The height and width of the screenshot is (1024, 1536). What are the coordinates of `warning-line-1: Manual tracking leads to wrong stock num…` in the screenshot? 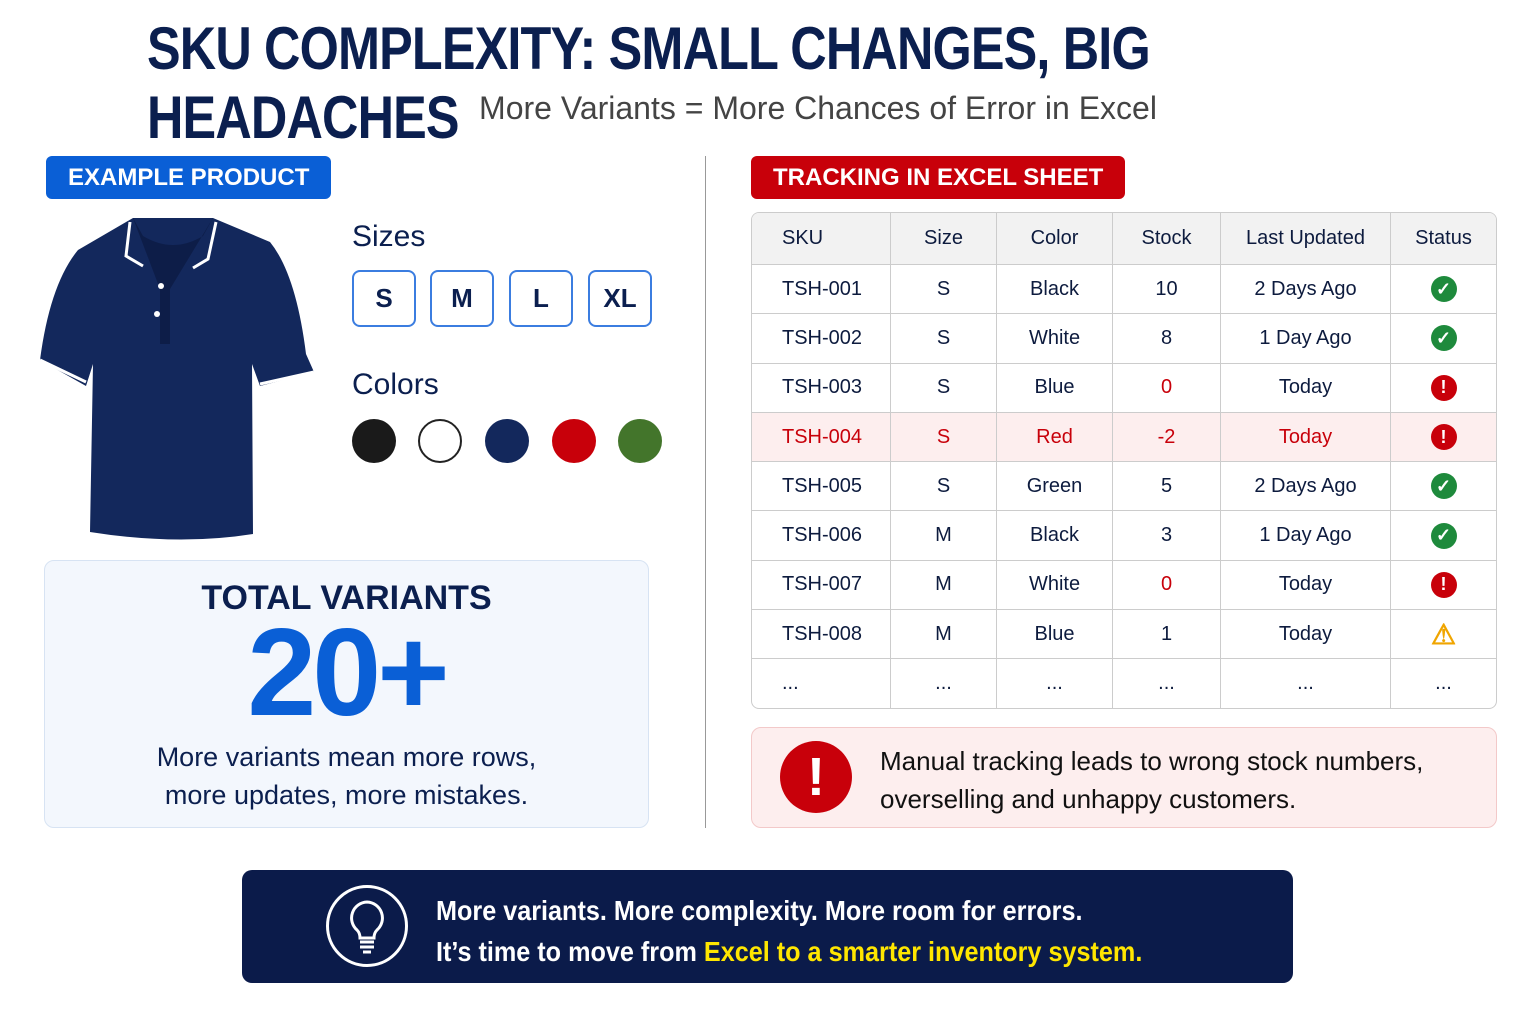 It's located at (1152, 761).